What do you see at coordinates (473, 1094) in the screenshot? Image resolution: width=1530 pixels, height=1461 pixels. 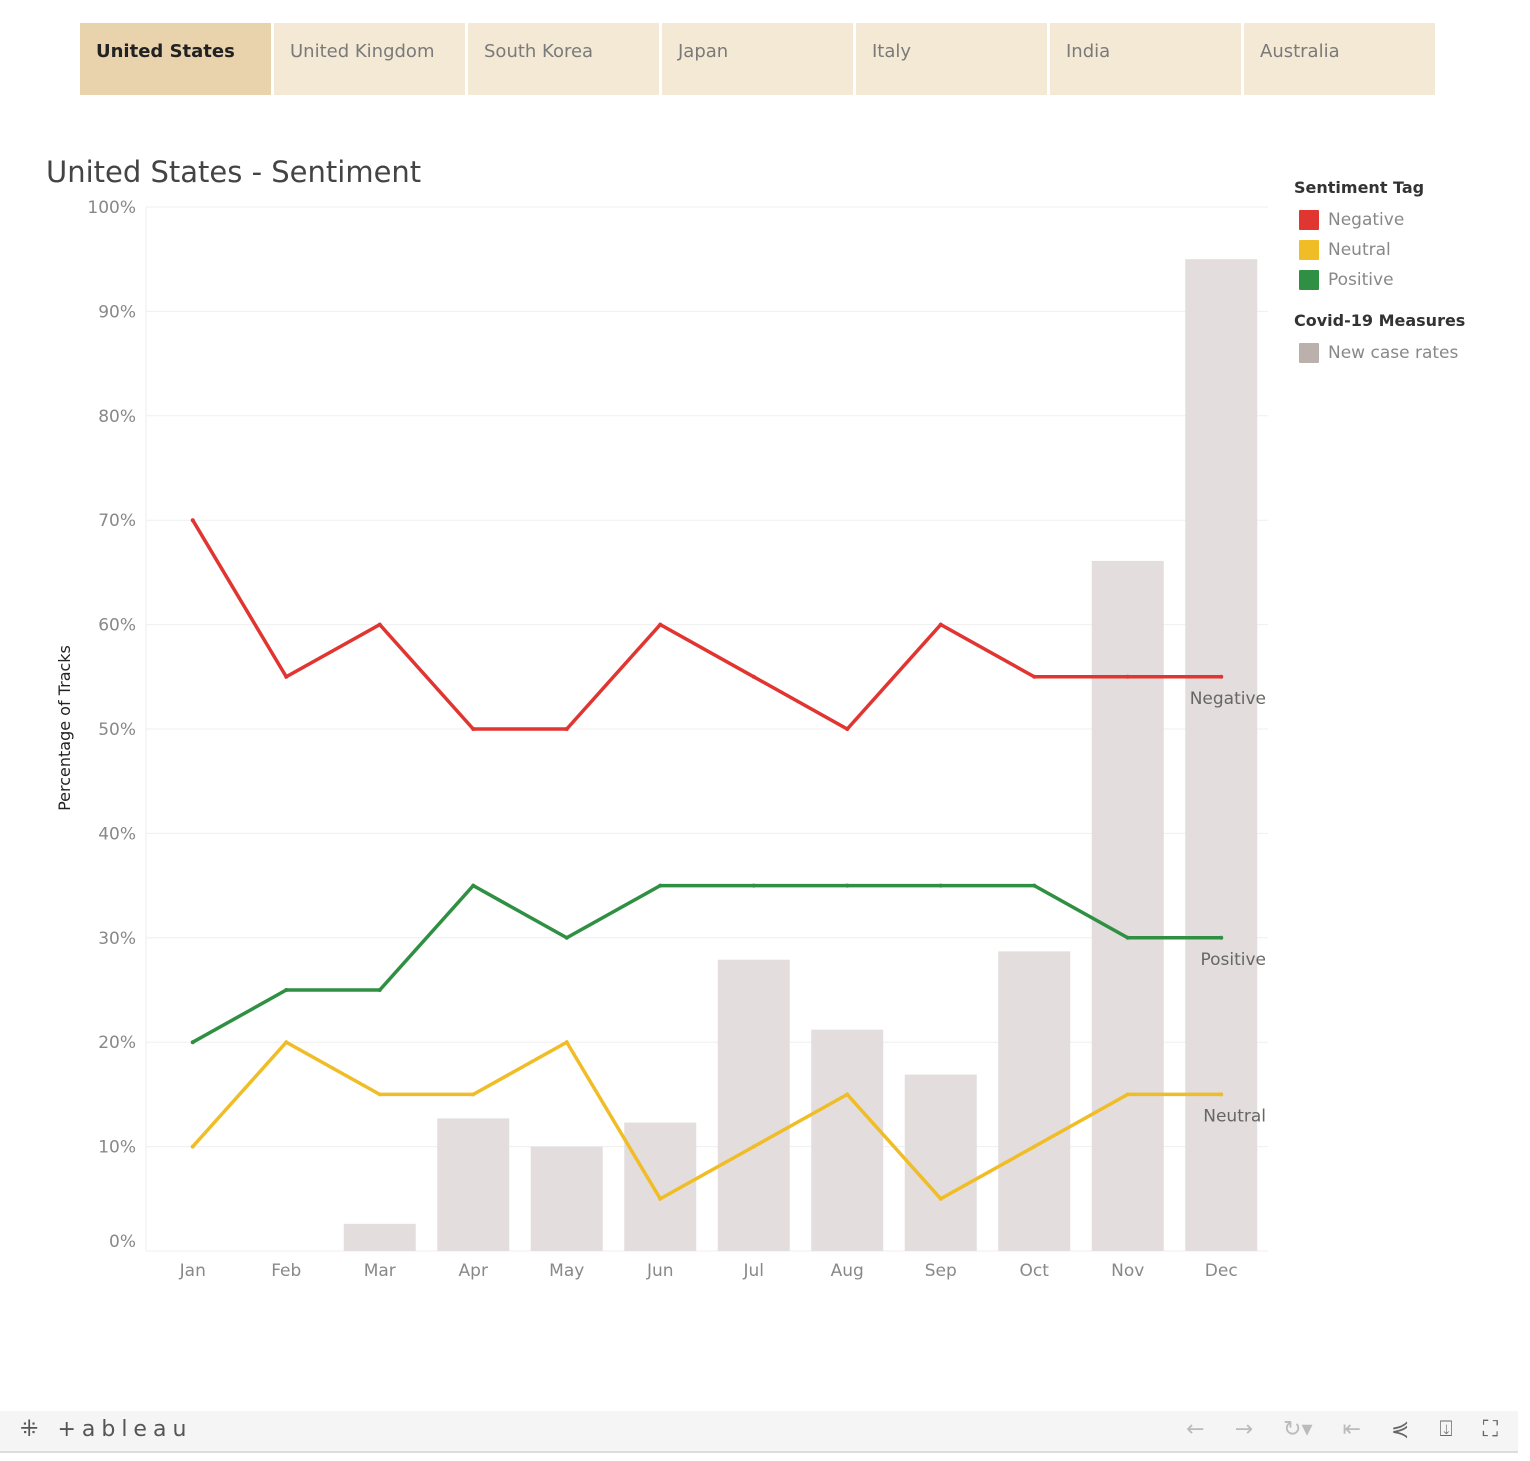 I see `point-neutral-apr` at bounding box center [473, 1094].